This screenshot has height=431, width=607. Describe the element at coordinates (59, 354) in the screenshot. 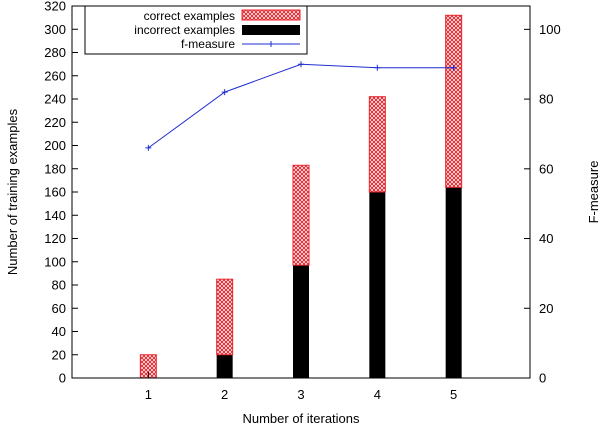

I see `y-tick-label-20: 20` at that location.